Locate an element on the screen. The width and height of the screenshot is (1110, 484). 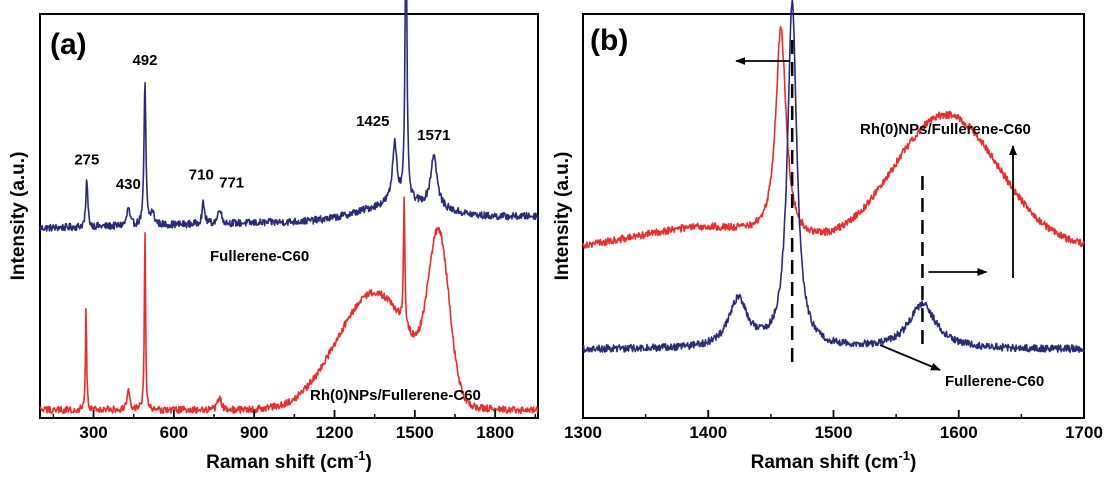
panel-b-x-axis-label-main: Raman shift (cm is located at coordinates (825, 462).